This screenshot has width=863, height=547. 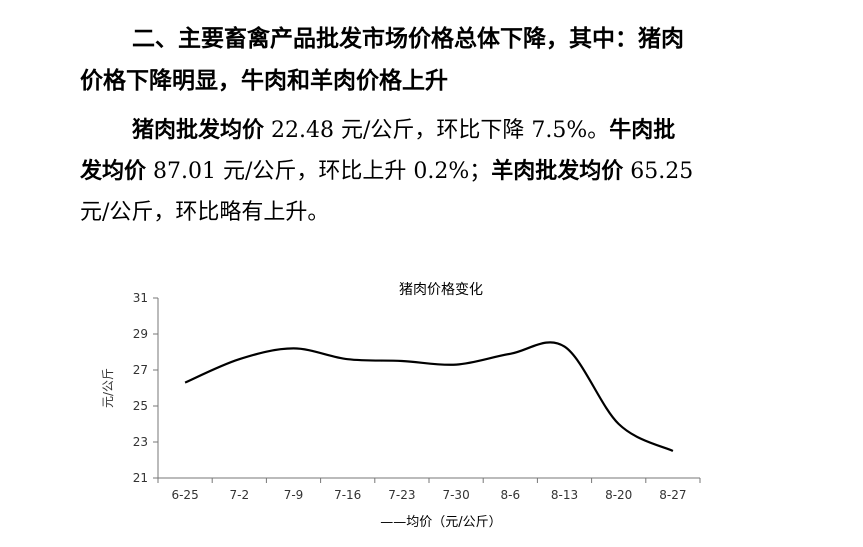 I want to click on y-axis-label: 元/公斤, so click(x=108, y=388).